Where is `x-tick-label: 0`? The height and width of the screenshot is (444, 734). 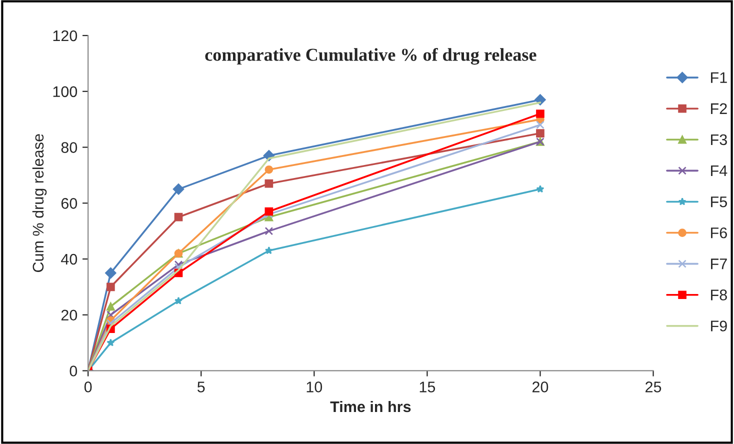 x-tick-label: 0 is located at coordinates (88, 387).